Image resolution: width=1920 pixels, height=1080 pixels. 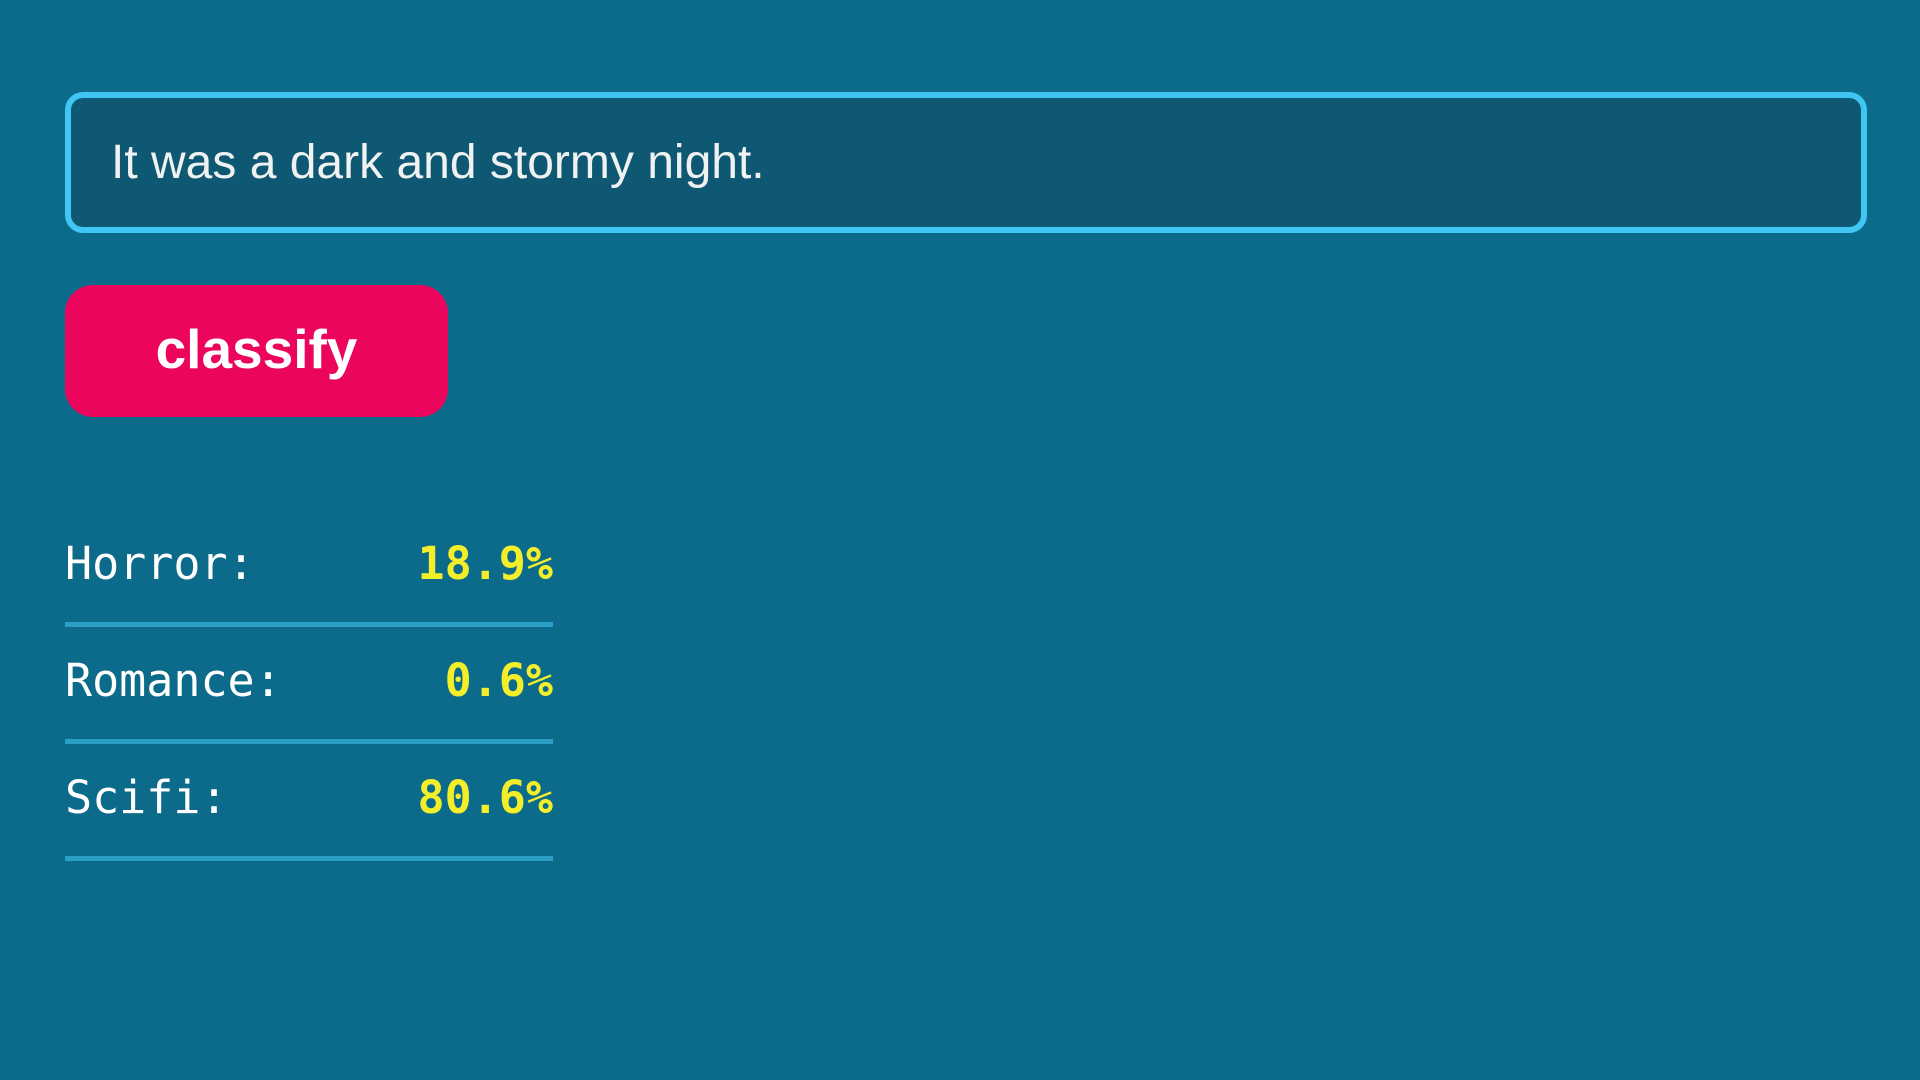 I want to click on genre-probability: 0.6%, so click(x=498, y=680).